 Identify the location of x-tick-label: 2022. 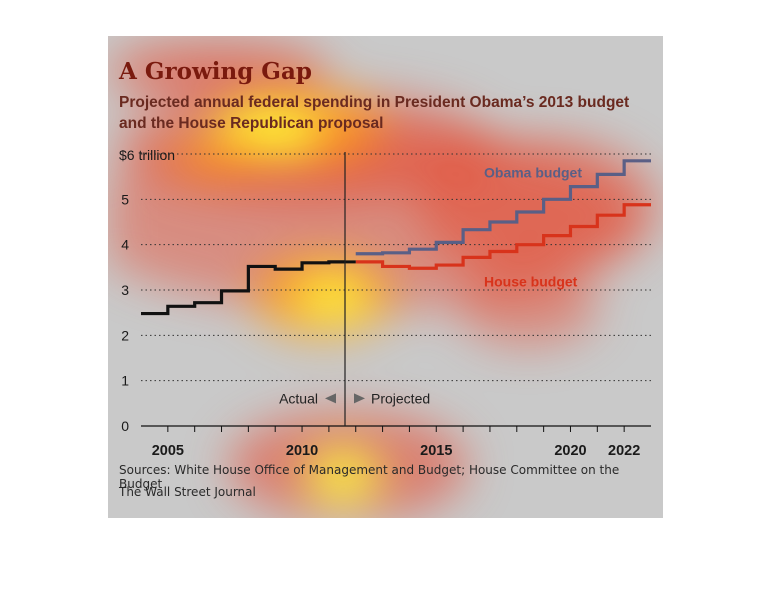
(624, 451).